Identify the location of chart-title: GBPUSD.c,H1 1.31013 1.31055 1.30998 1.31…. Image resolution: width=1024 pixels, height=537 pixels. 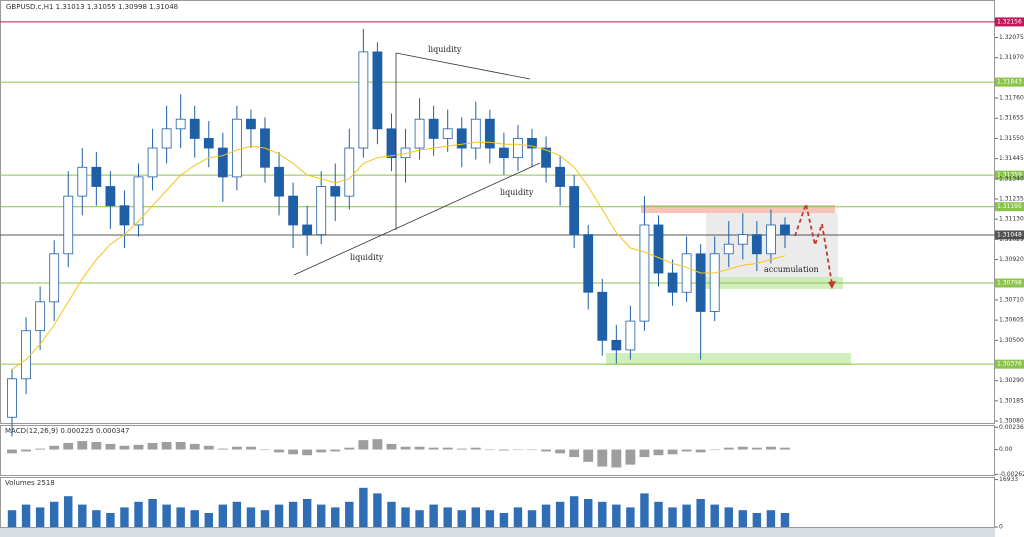
(92, 7).